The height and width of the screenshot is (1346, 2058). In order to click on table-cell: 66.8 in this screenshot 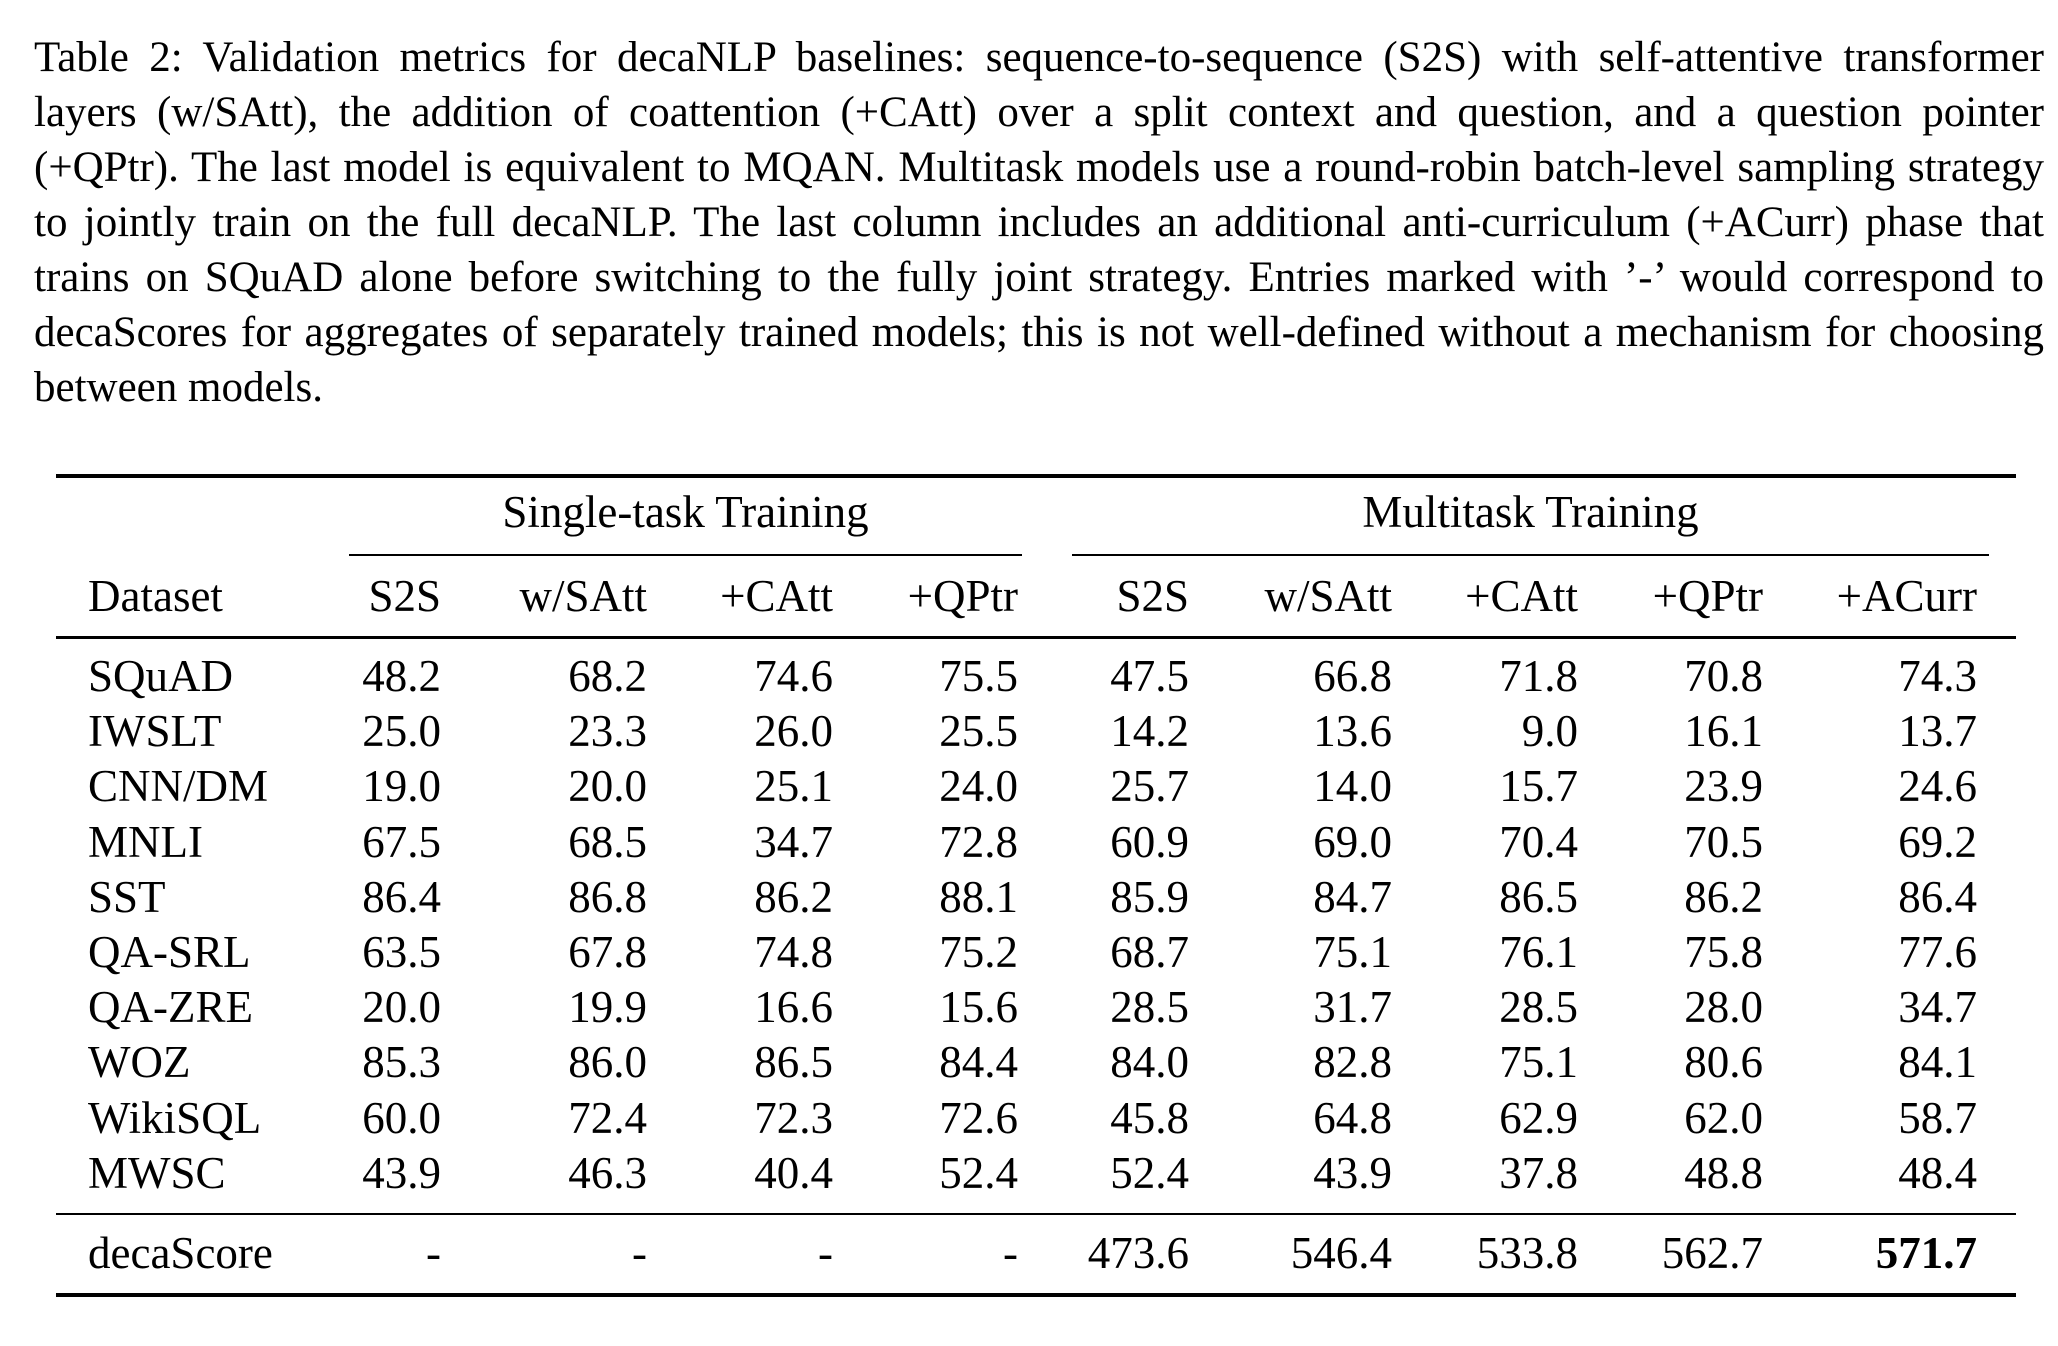, I will do `click(1352, 676)`.